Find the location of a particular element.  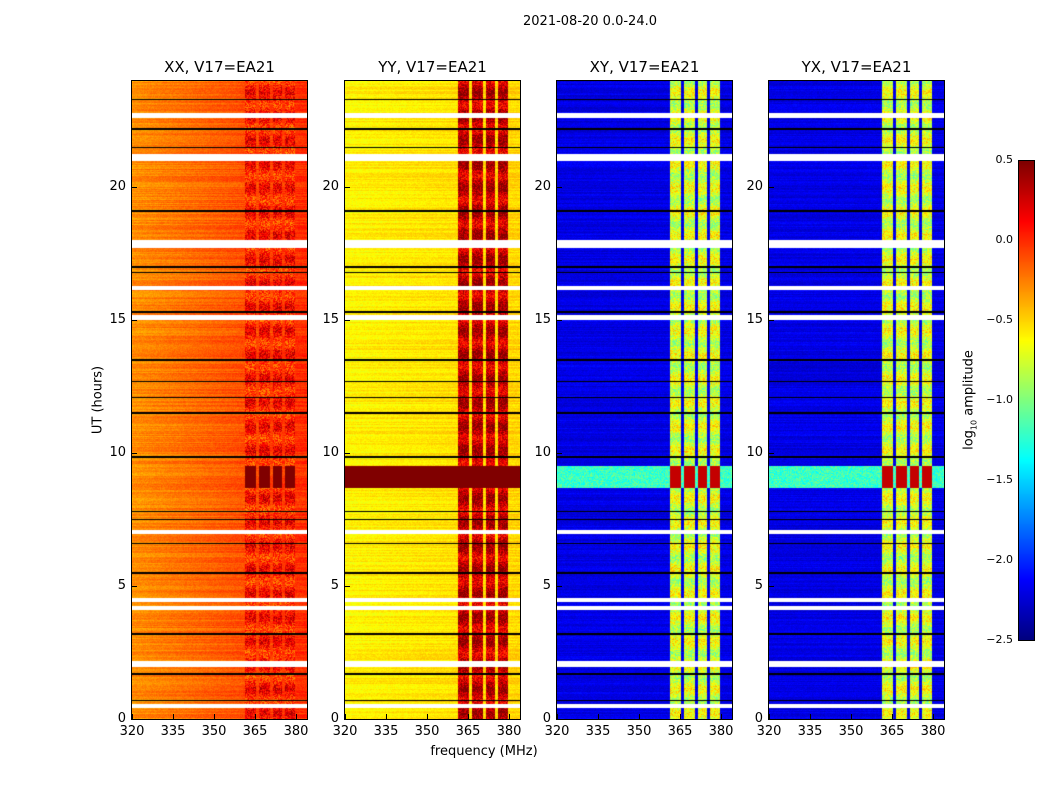

colorbar-gradient is located at coordinates (1026, 400).